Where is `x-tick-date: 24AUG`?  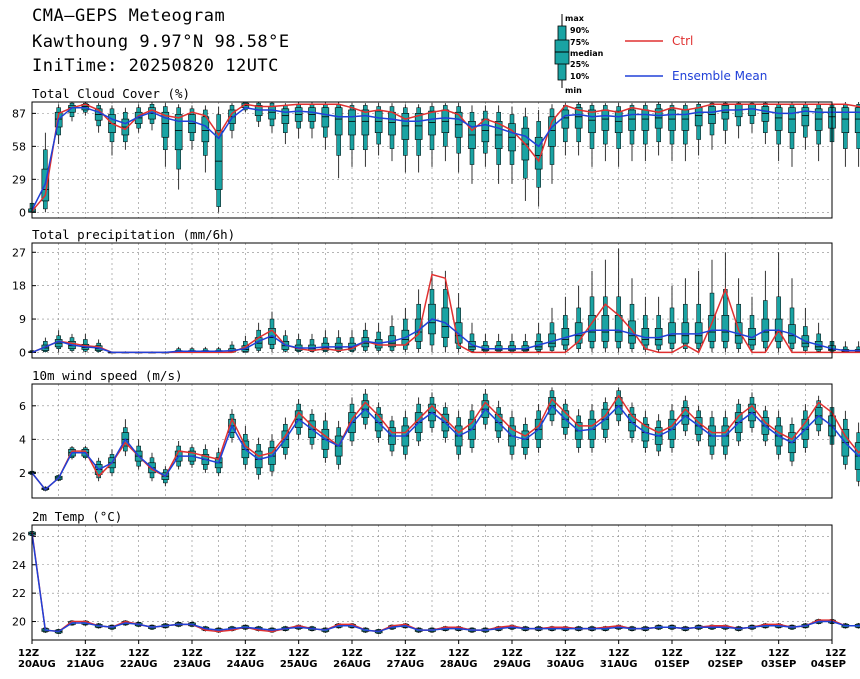
x-tick-date: 24AUG is located at coordinates (245, 664).